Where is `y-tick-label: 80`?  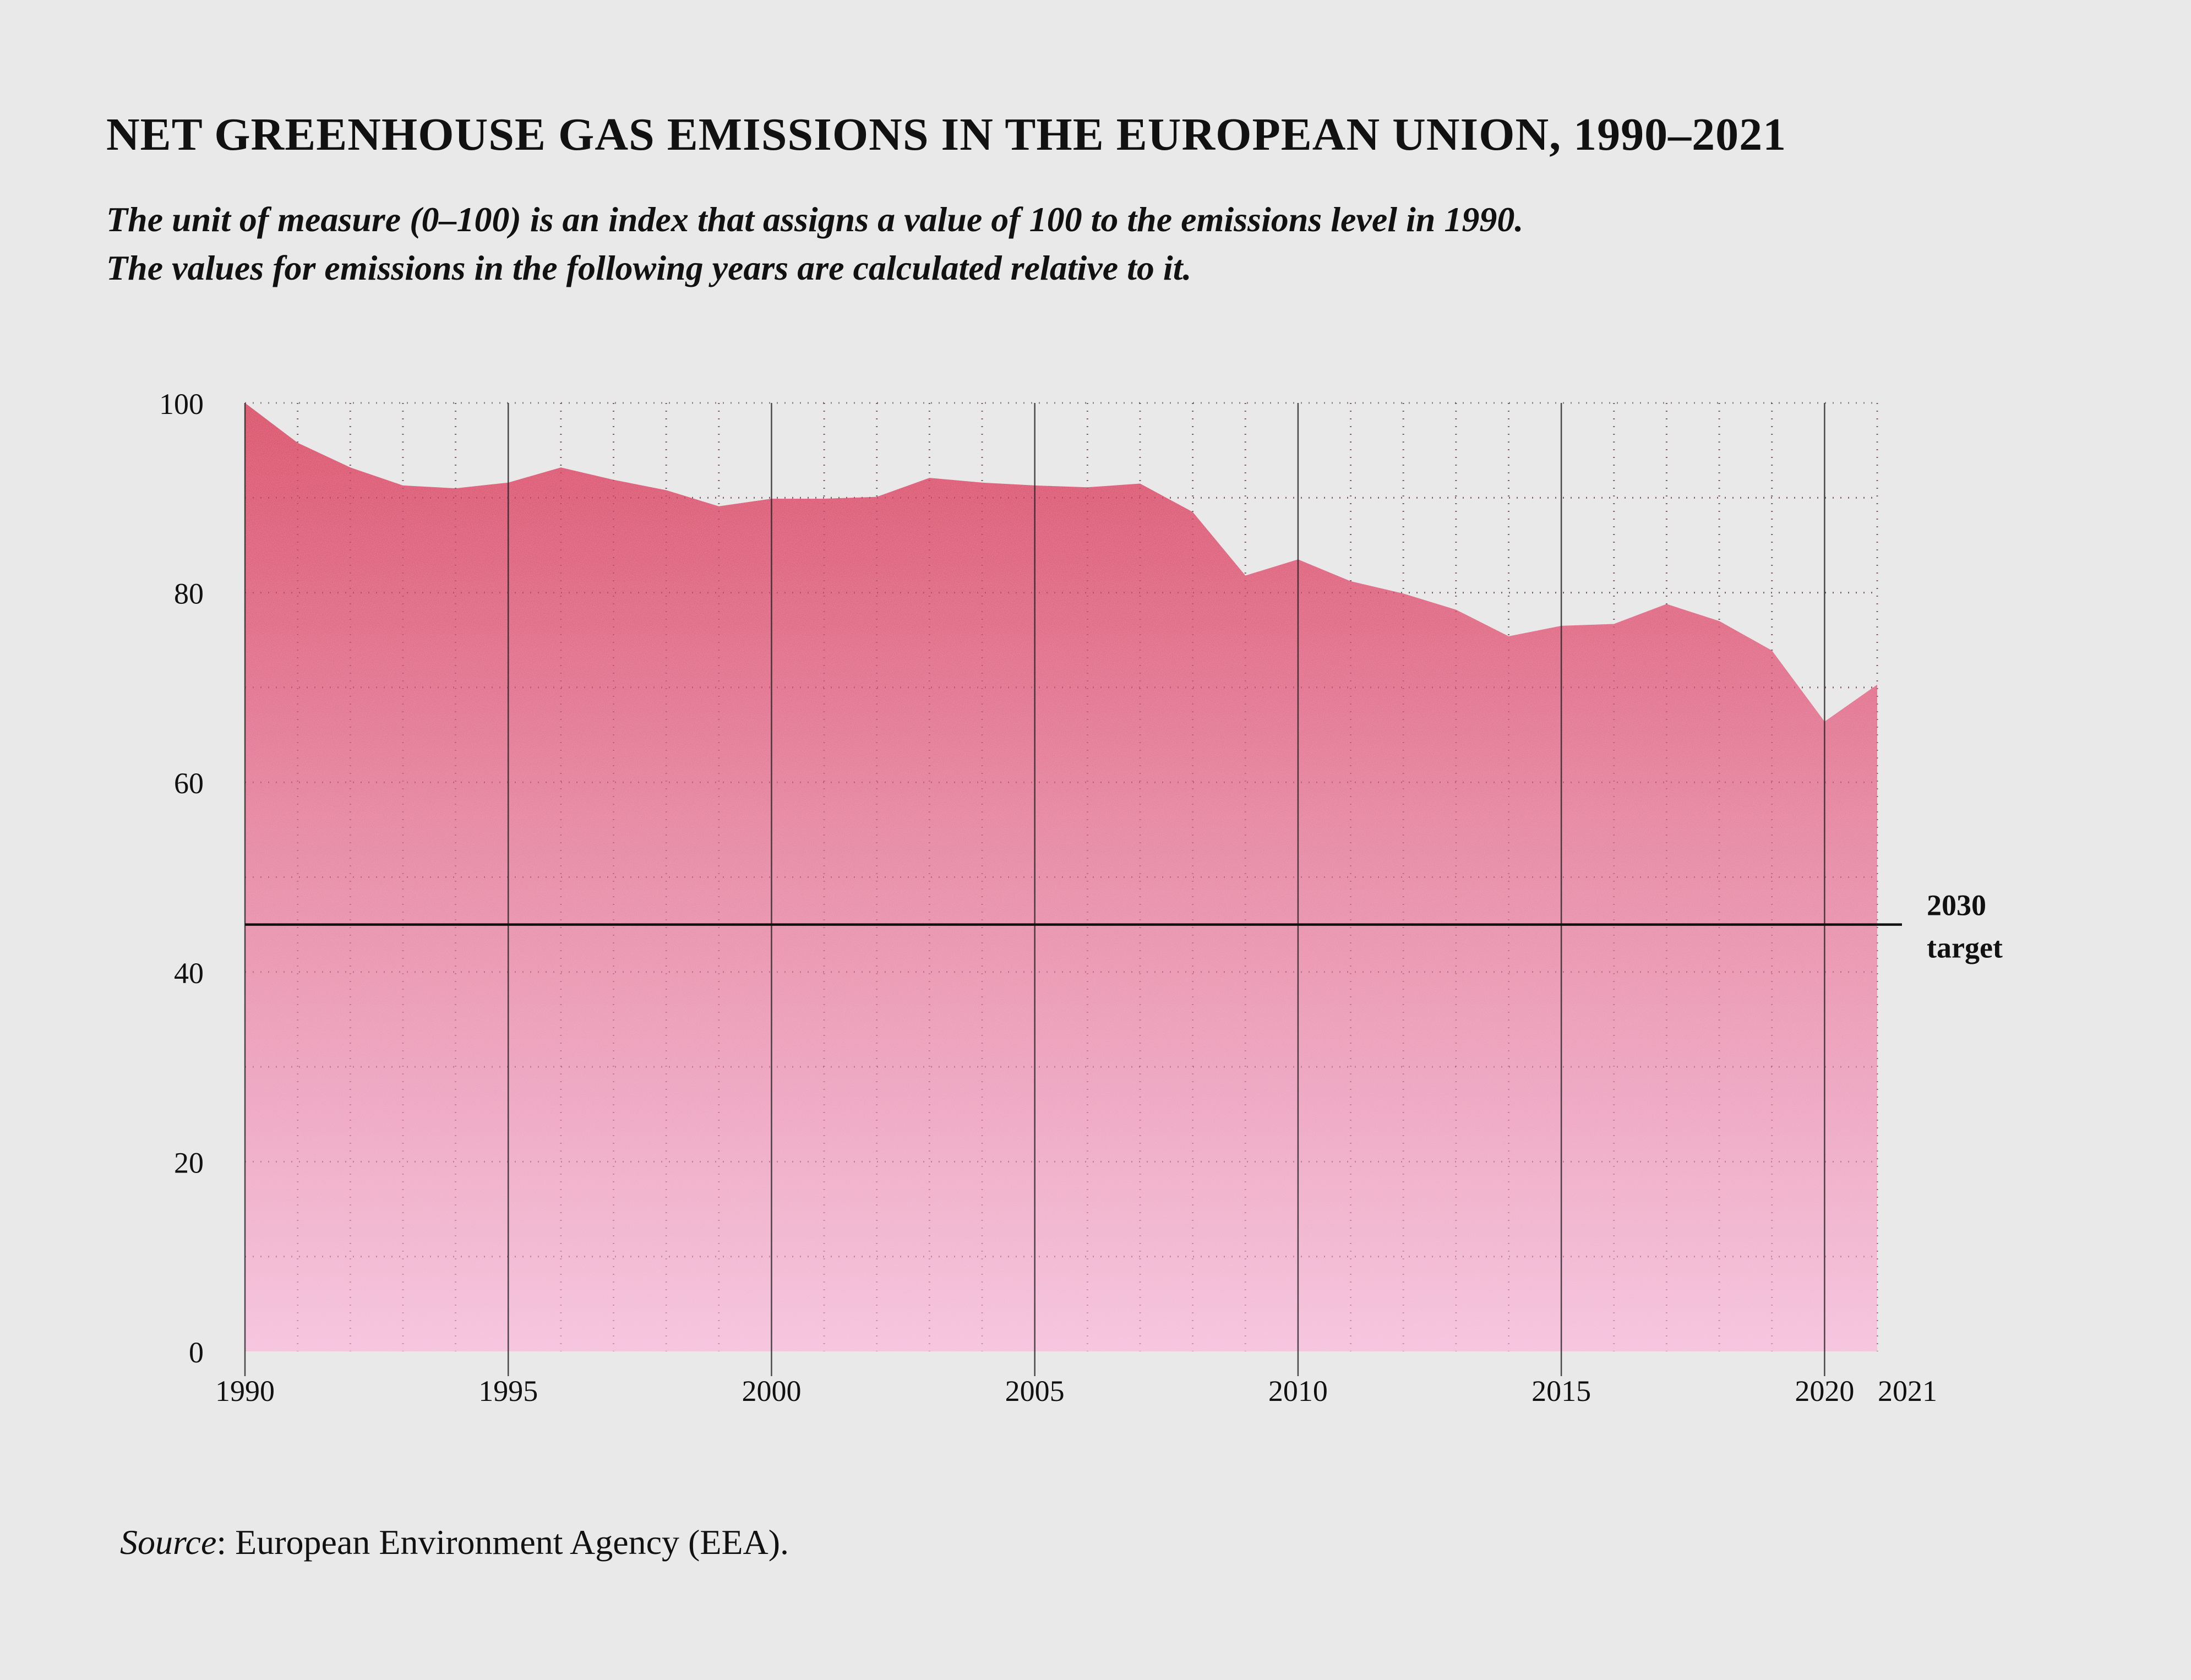 y-tick-label: 80 is located at coordinates (189, 593).